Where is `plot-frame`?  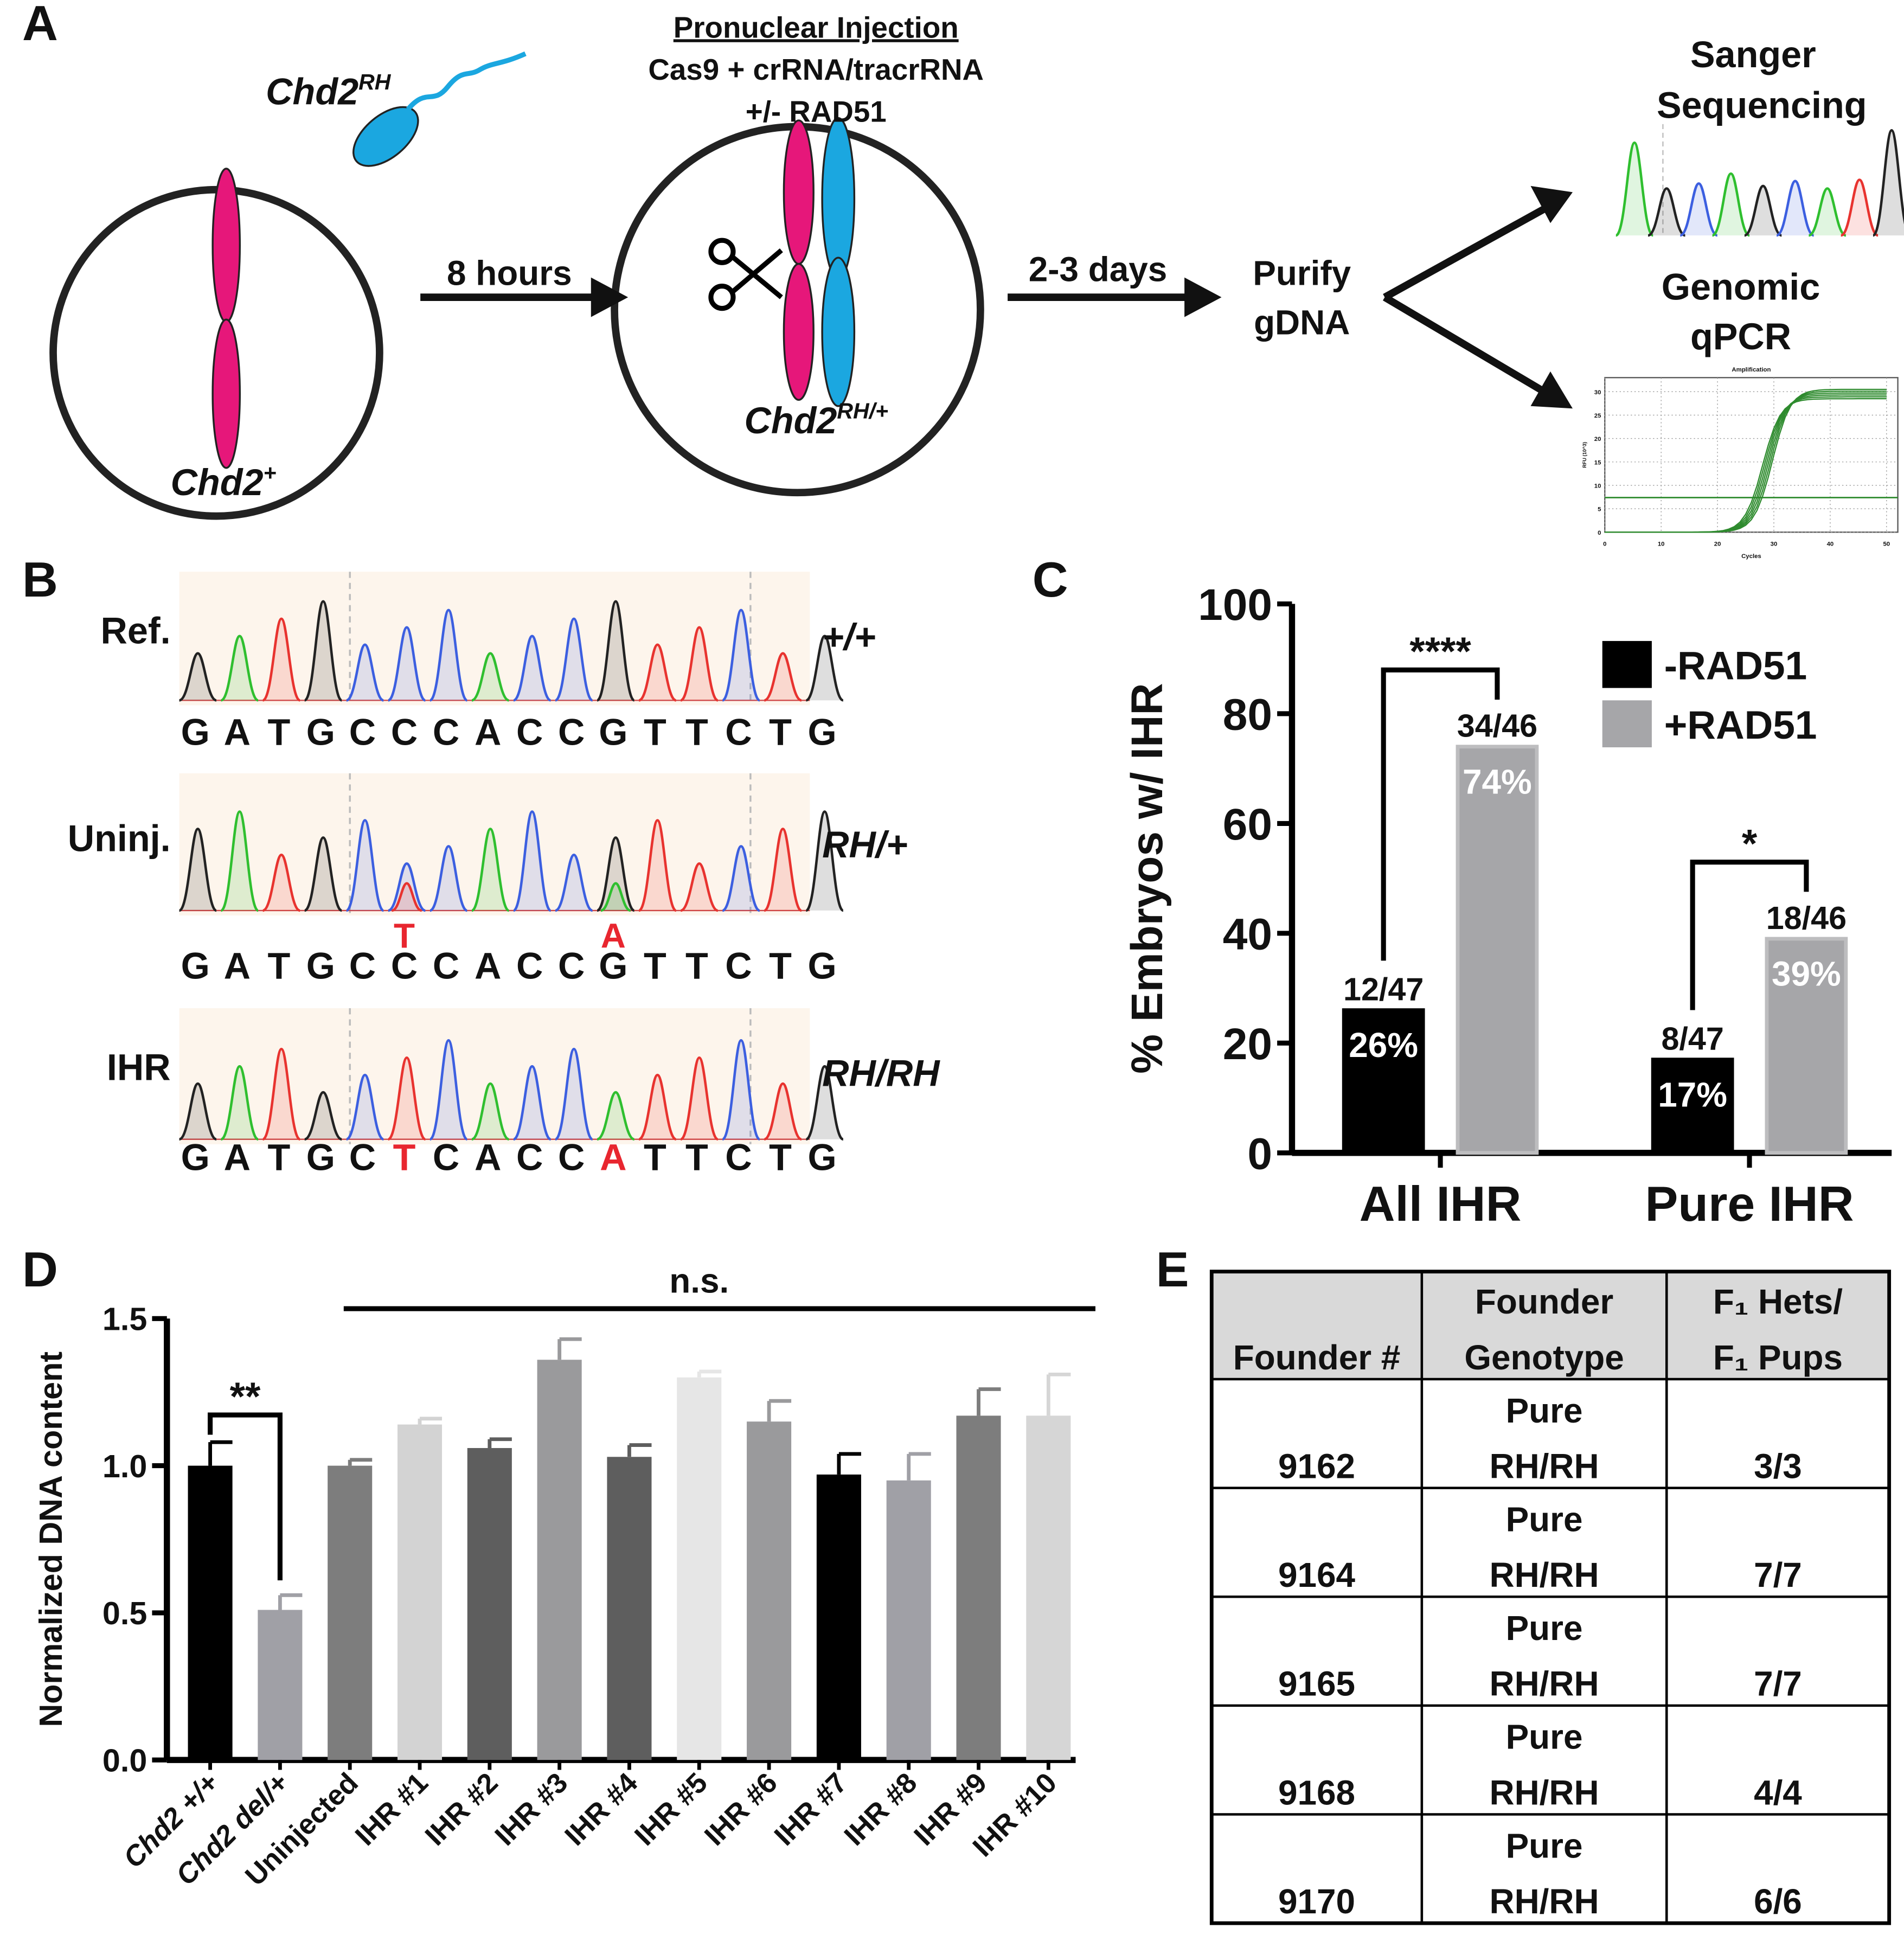
plot-frame is located at coordinates (1751, 455).